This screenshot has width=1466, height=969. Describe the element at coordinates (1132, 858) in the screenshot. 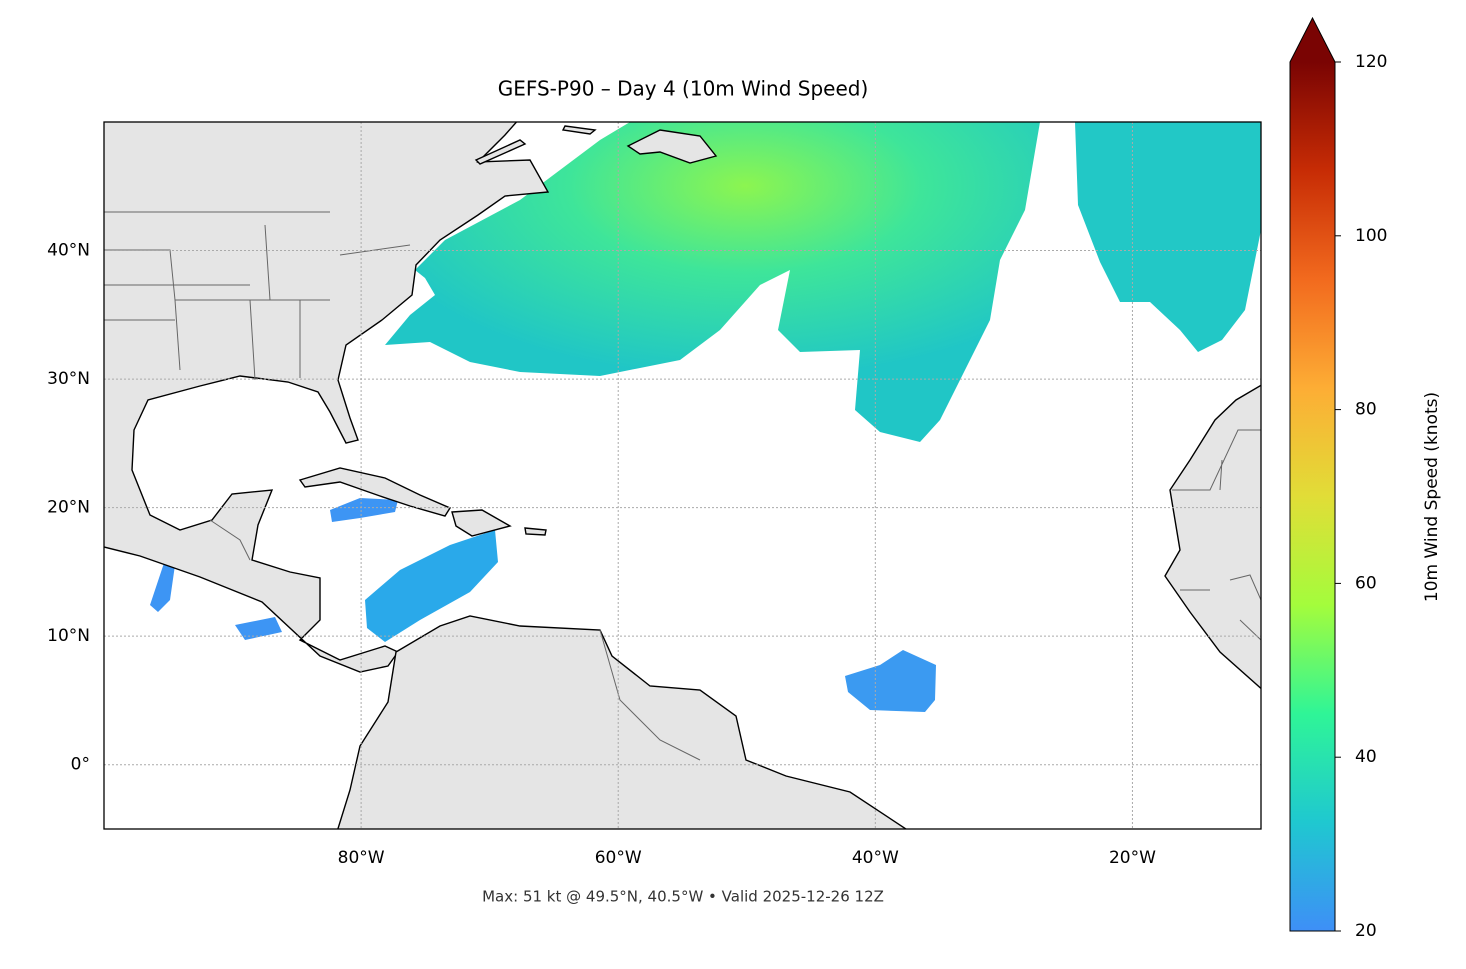

I see `x-tick-label: 20°W` at that location.